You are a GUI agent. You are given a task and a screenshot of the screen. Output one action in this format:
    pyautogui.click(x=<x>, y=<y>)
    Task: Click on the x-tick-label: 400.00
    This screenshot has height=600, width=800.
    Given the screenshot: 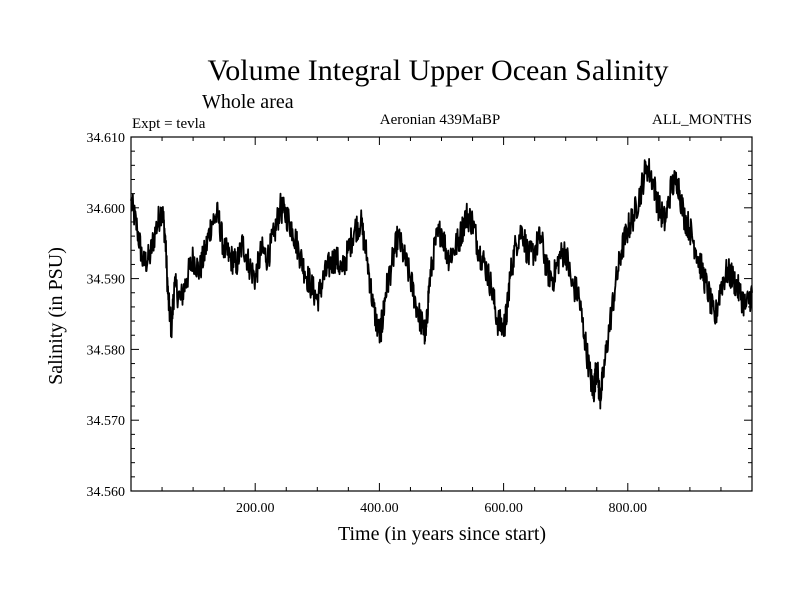 What is the action you would take?
    pyautogui.click(x=379, y=508)
    